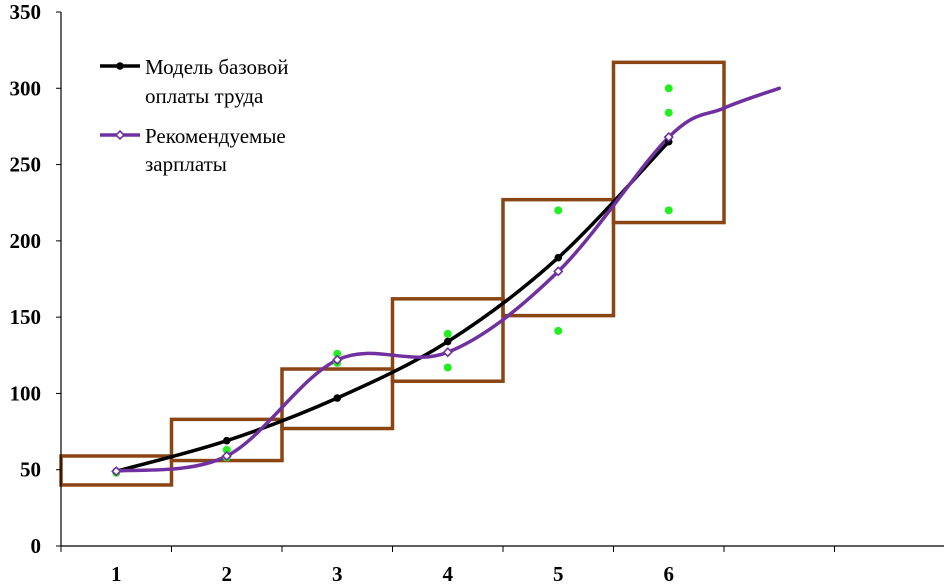  I want to click on y-tick-label: 50, so click(30, 470).